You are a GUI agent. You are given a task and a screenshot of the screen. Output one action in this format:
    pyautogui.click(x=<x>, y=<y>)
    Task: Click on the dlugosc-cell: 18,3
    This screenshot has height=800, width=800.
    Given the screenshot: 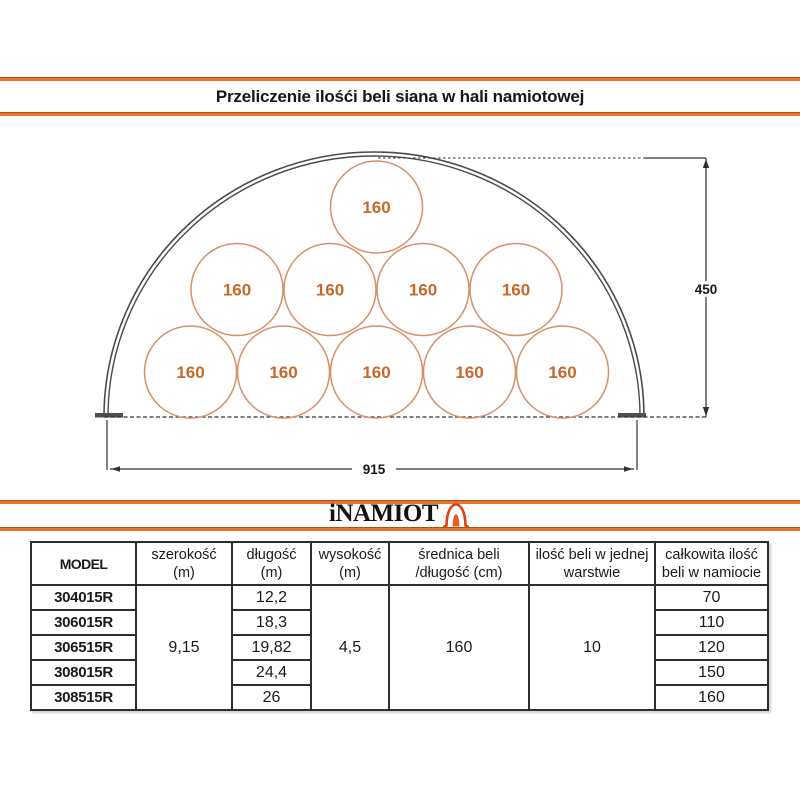 What is the action you would take?
    pyautogui.click(x=271, y=622)
    